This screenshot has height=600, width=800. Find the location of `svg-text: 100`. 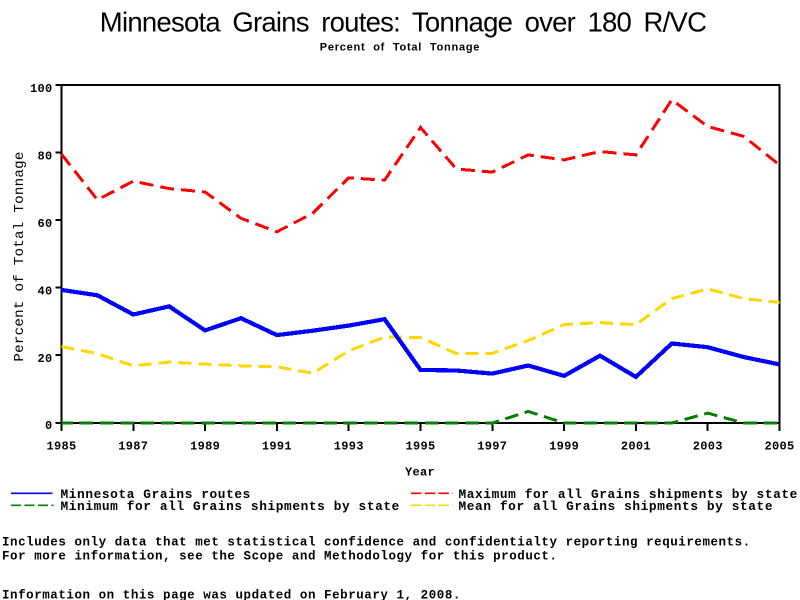

svg-text: 100 is located at coordinates (41, 89).